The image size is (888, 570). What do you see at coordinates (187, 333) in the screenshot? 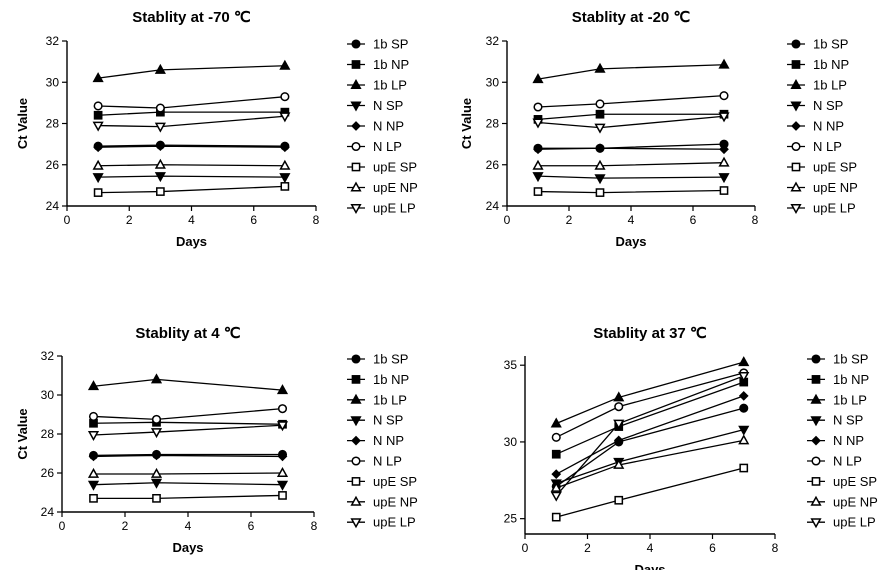
I see `chart-title: Stablity at 4 ℃` at bounding box center [187, 333].